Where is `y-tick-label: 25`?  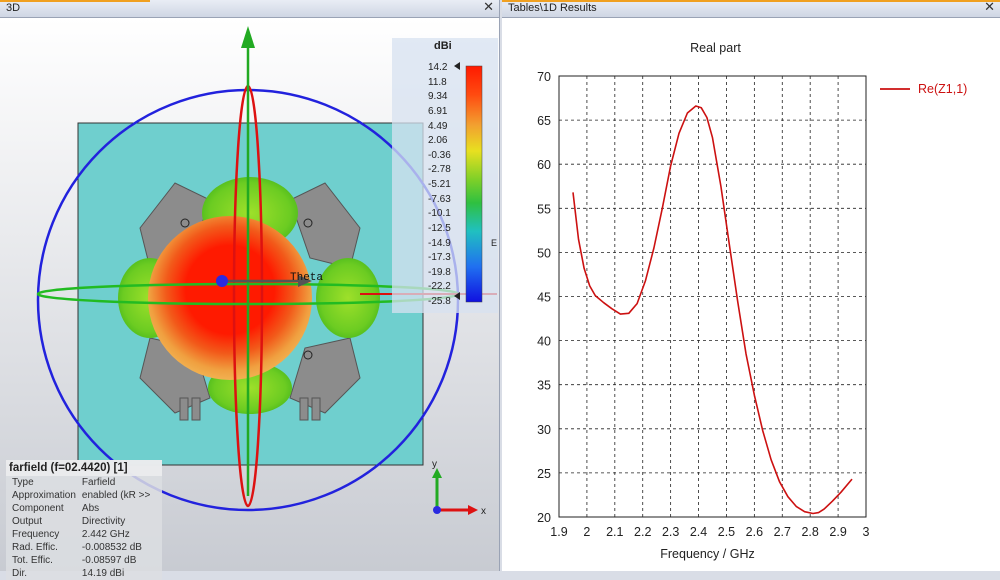
y-tick-label: 25 is located at coordinates (544, 474).